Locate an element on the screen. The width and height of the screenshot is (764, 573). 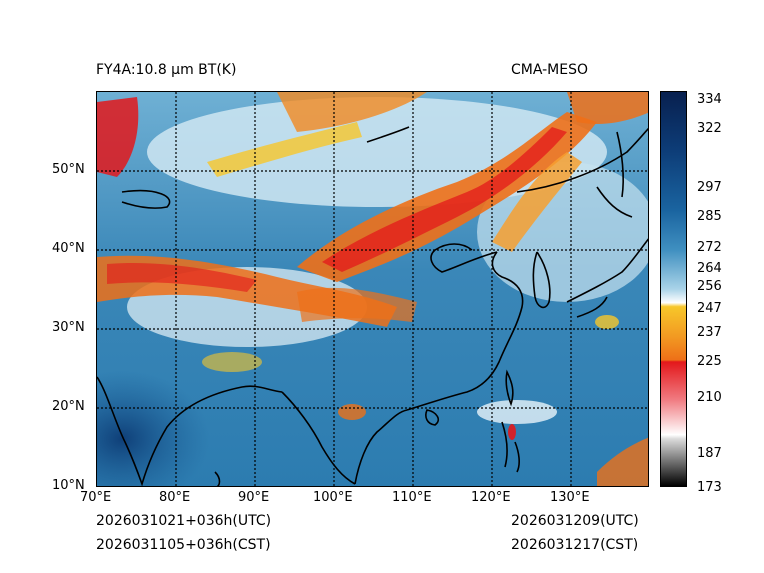
lon-label-70E: 70°E is located at coordinates (96, 497).